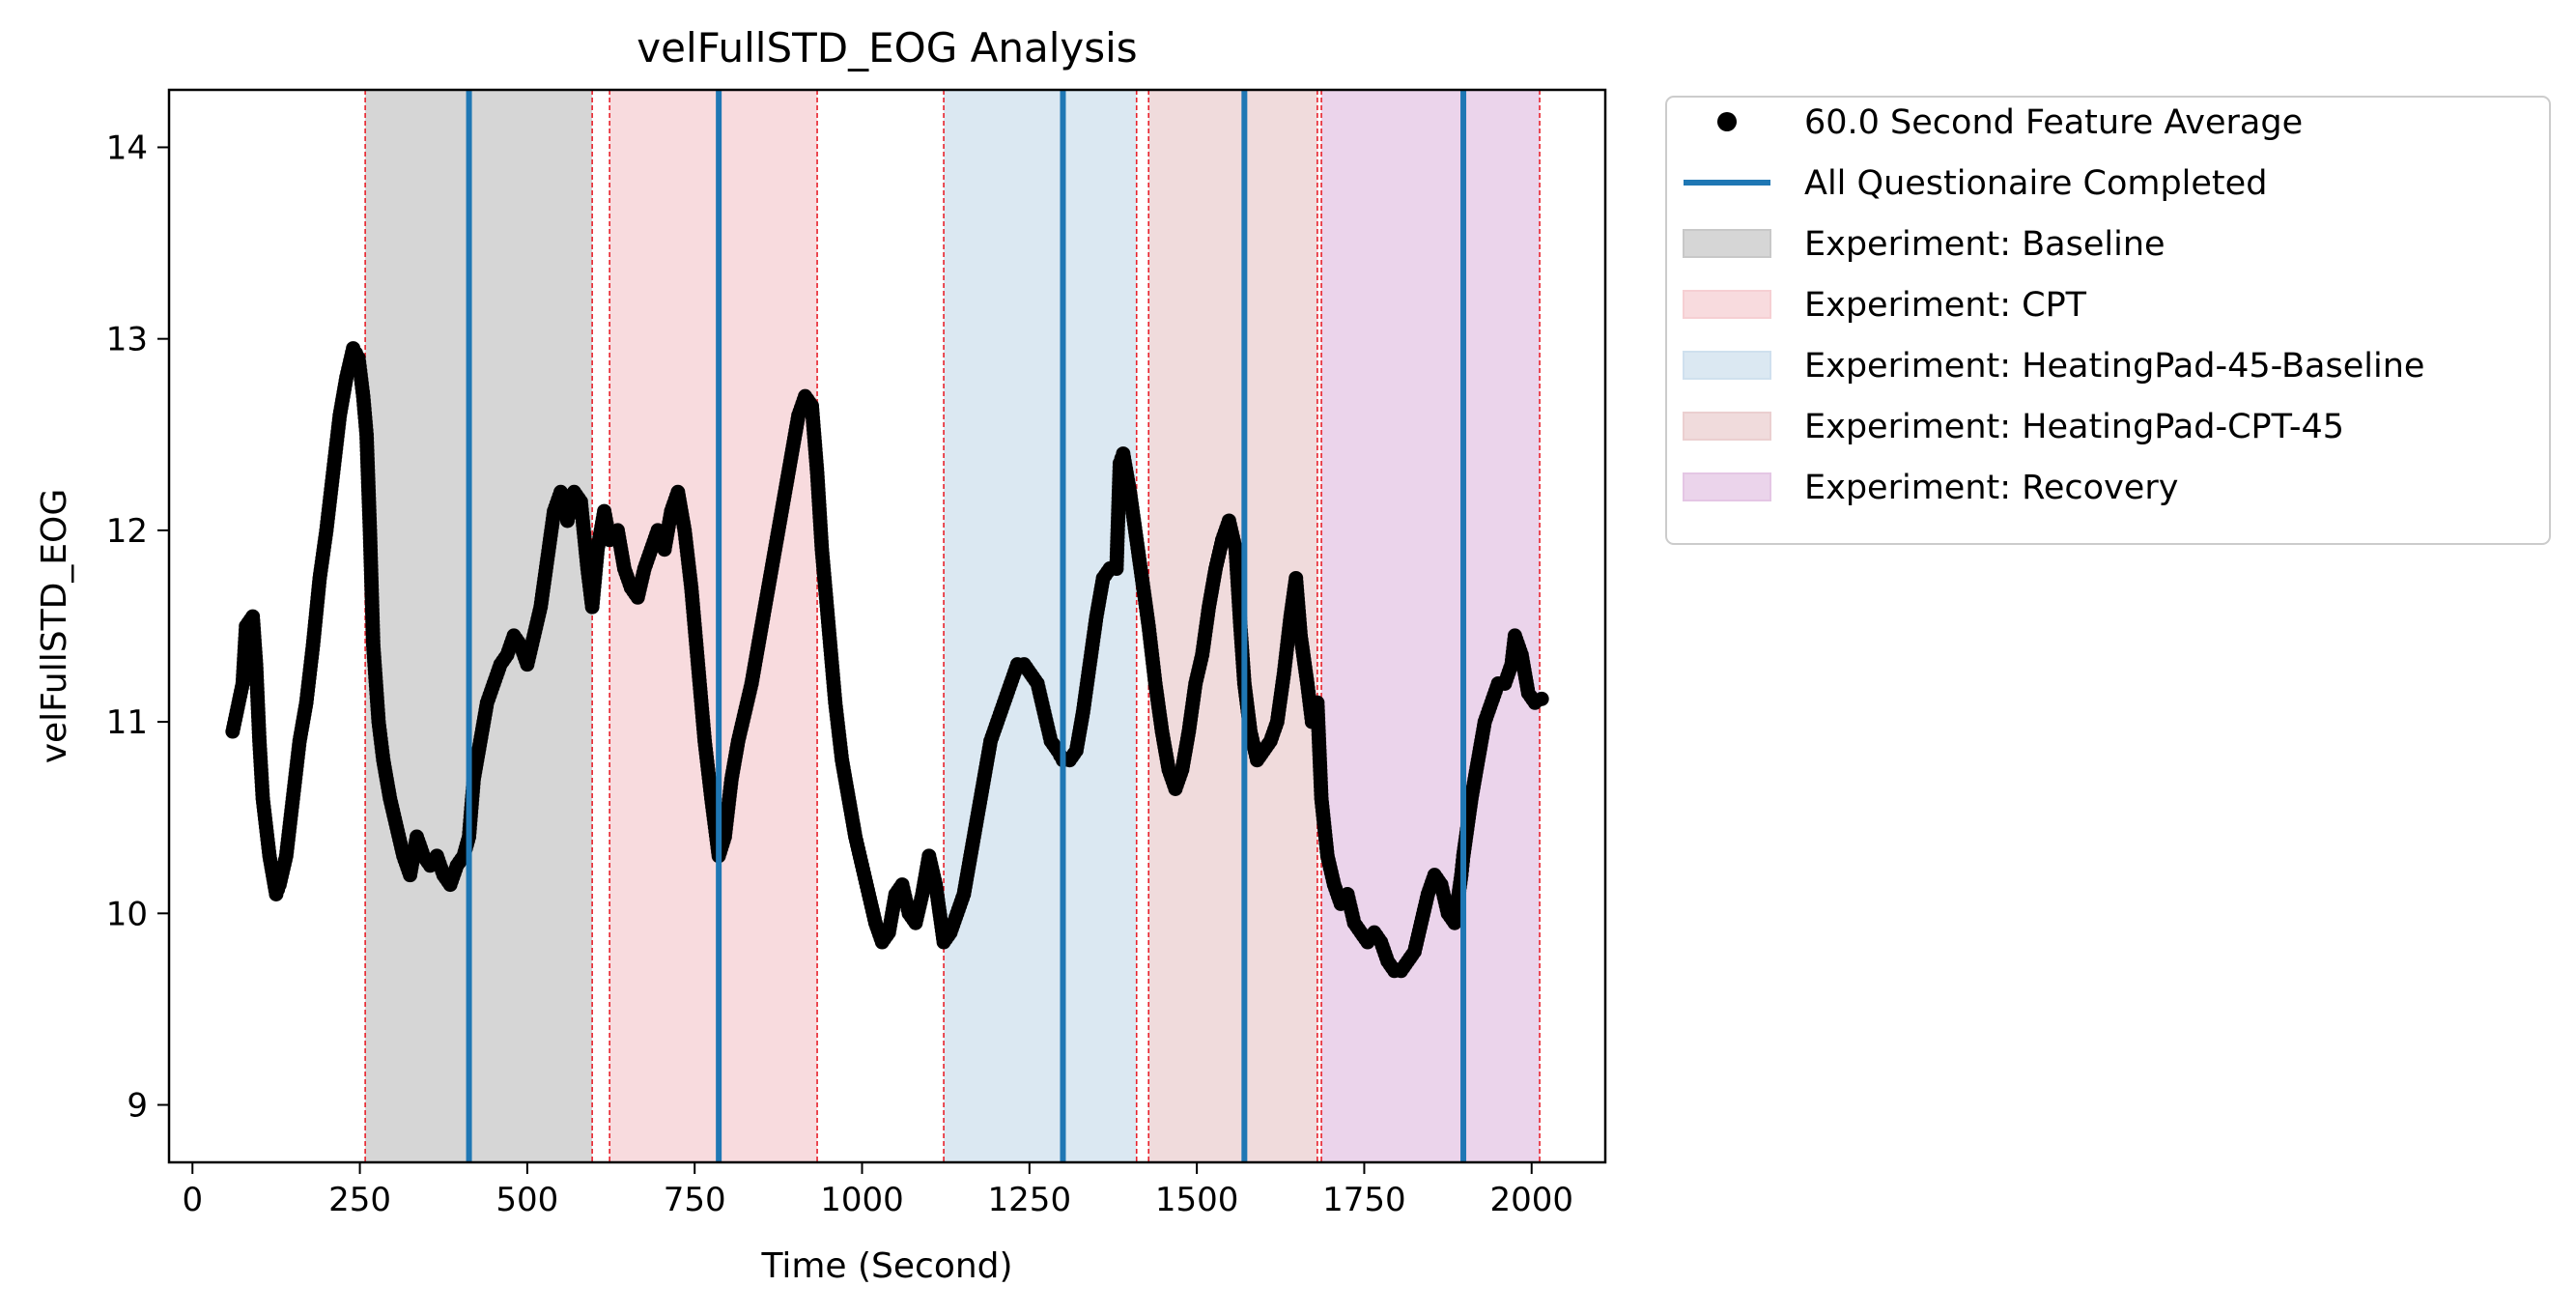 This screenshot has width=2576, height=1315. What do you see at coordinates (695, 1200) in the screenshot?
I see `x-tick-label: 750` at bounding box center [695, 1200].